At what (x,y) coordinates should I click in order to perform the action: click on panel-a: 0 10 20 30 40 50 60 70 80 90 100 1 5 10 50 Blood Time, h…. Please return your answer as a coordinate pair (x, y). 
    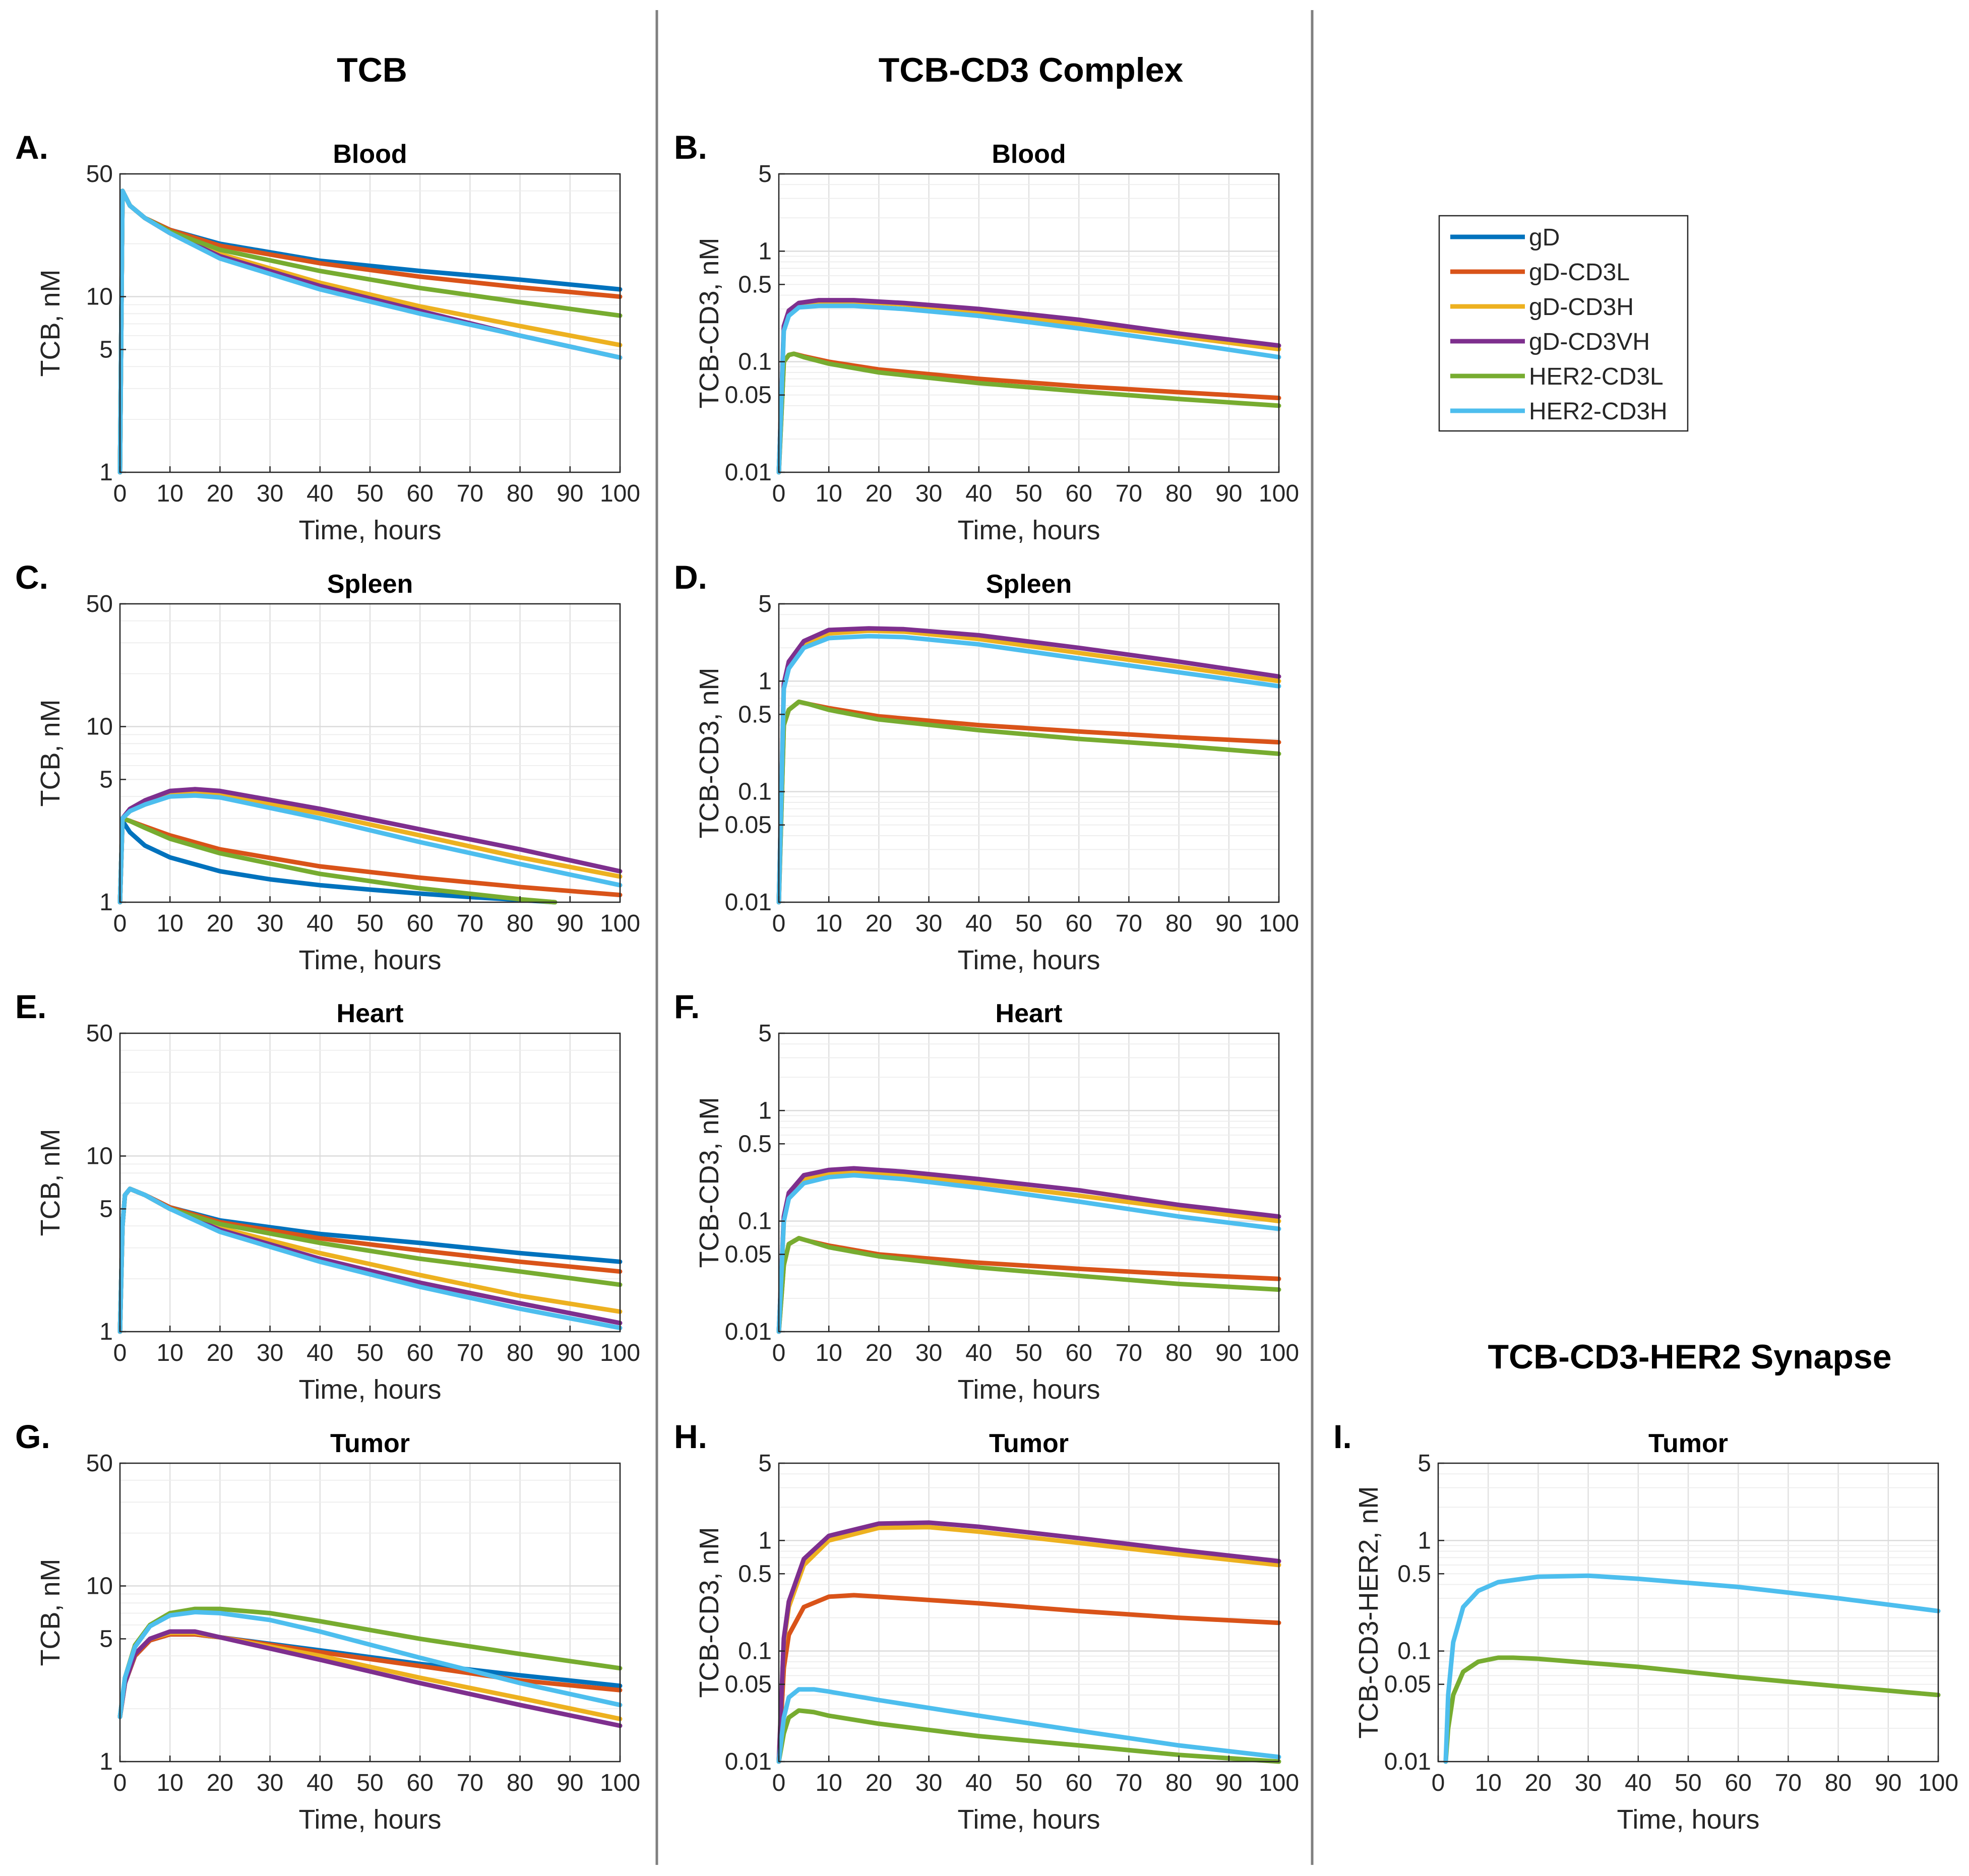
    Looking at the image, I should click on (327, 337).